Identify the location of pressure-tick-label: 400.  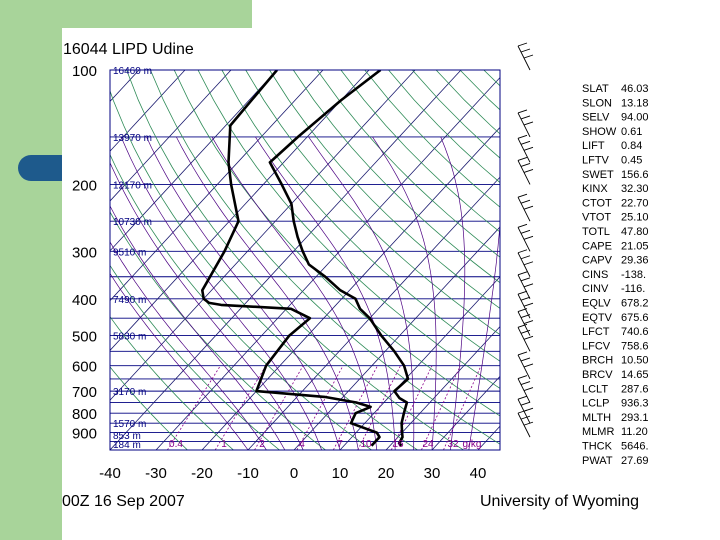
(84, 300).